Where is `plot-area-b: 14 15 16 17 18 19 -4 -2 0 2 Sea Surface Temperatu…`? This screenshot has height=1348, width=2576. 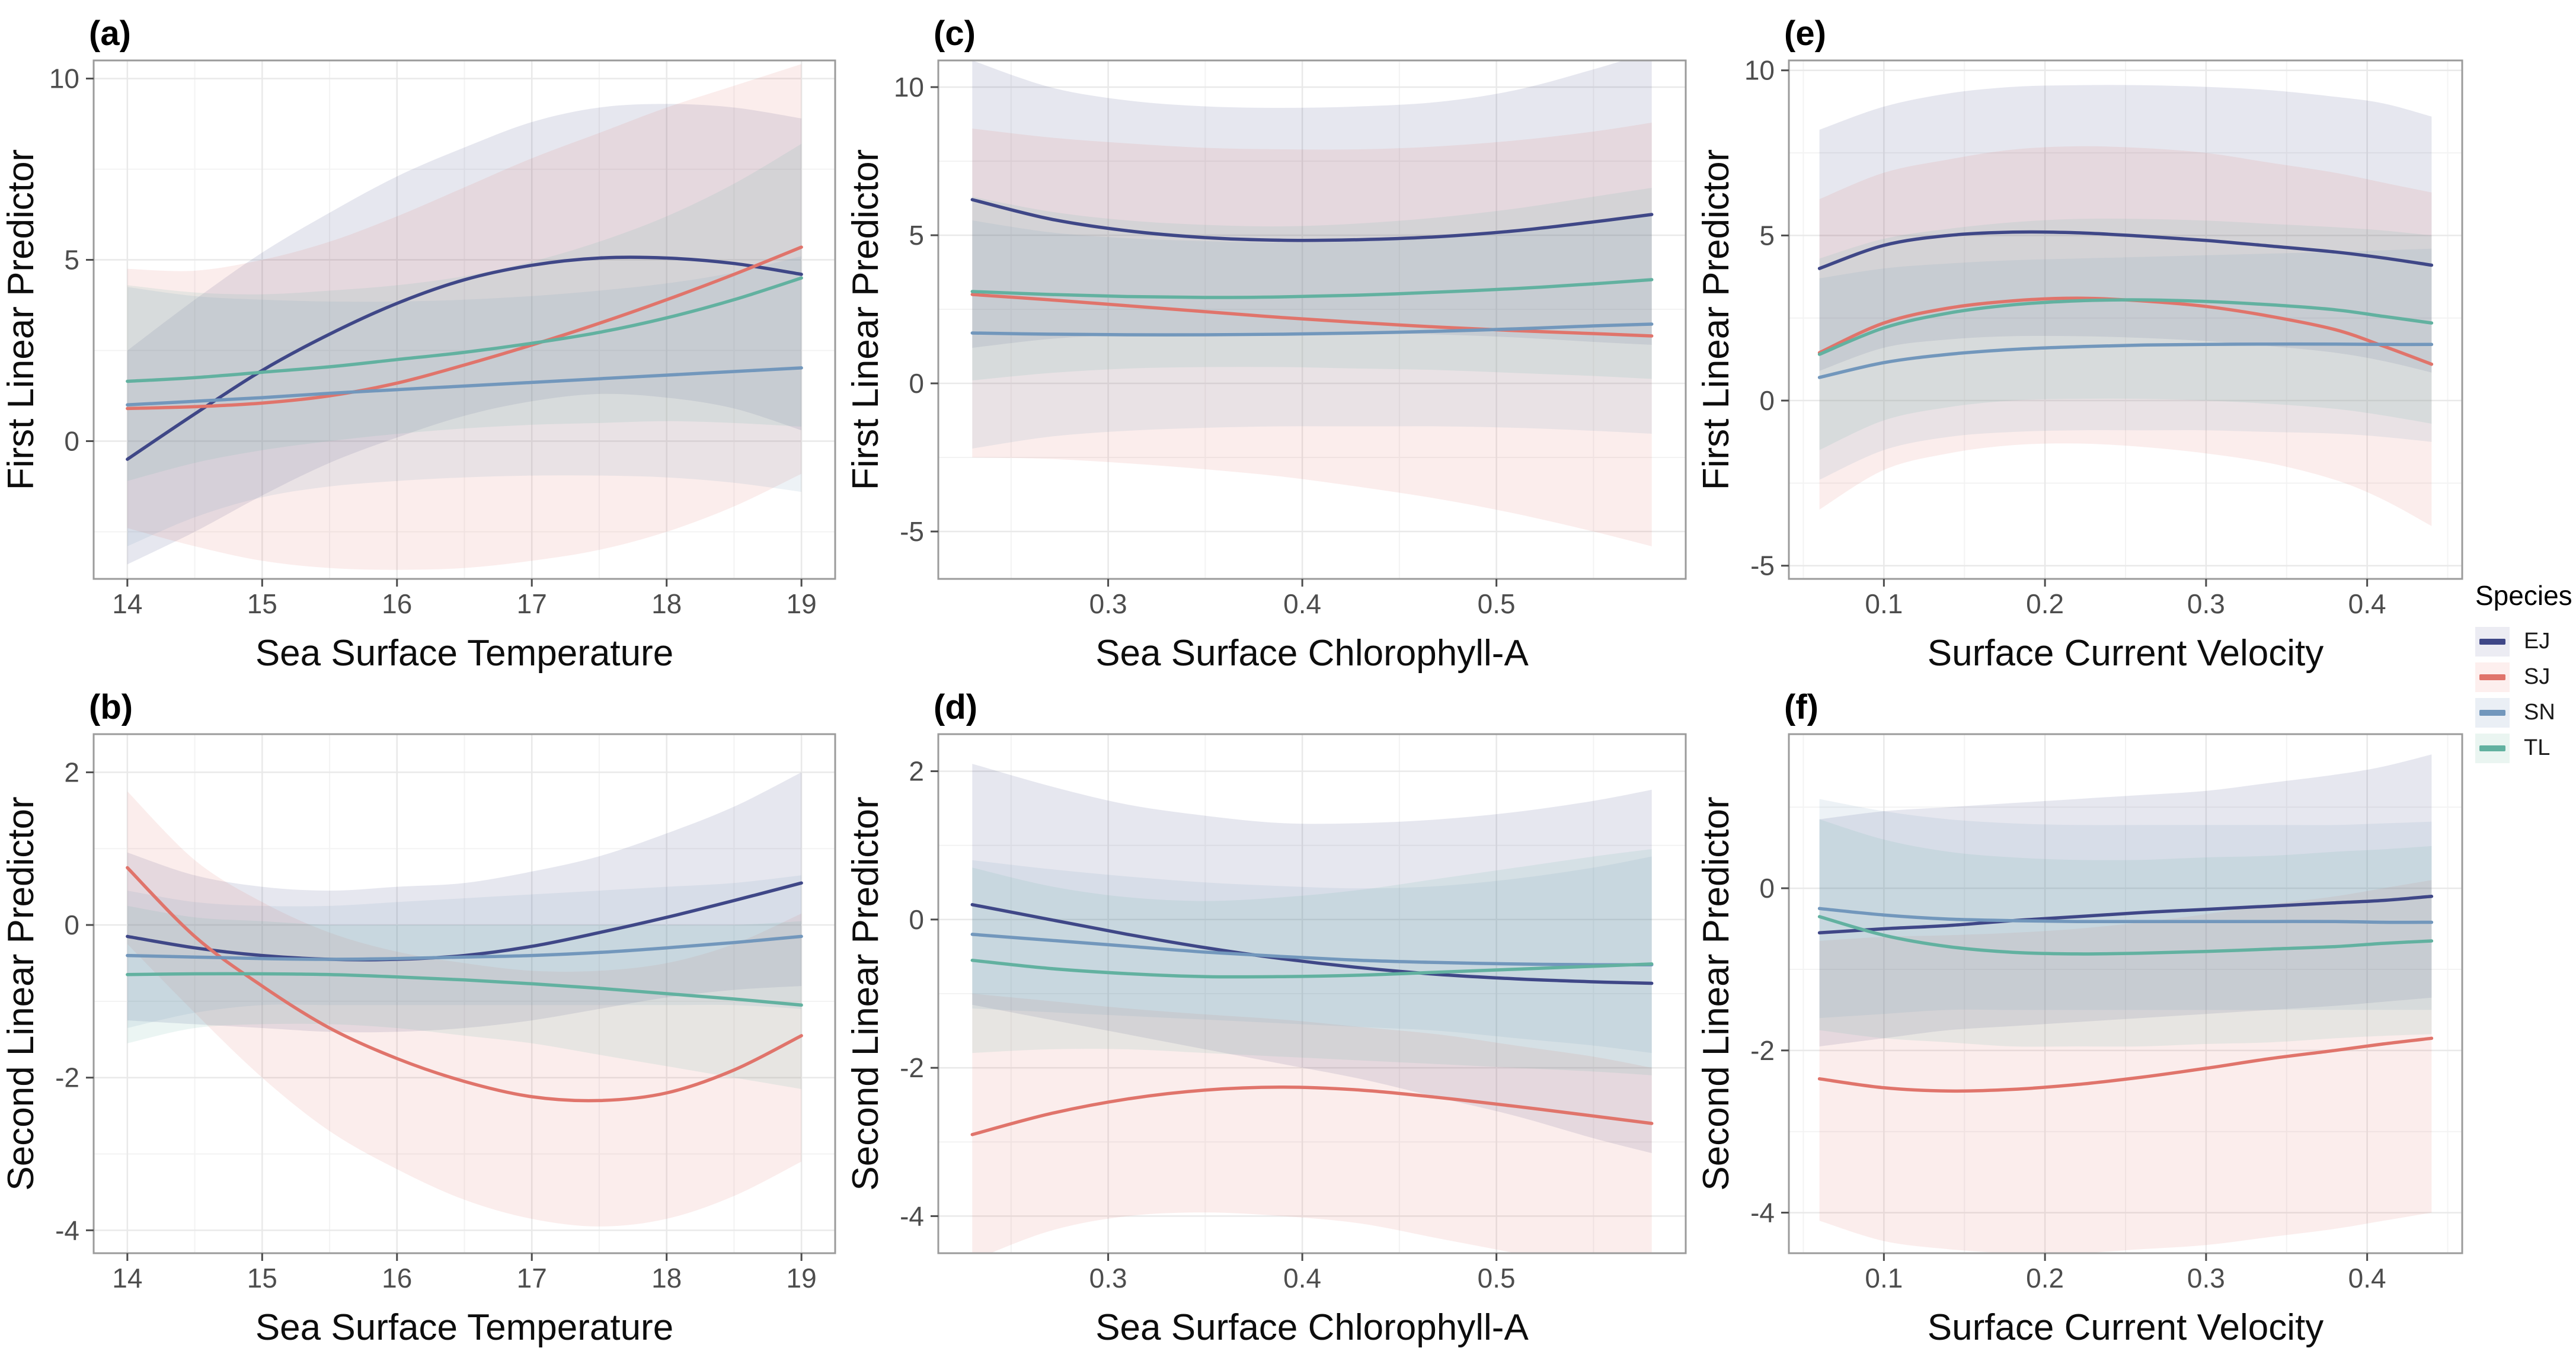
plot-area-b: 14 15 16 17 18 19 -4 -2 0 2 Sea Surface Temperatu… is located at coordinates (418, 1040).